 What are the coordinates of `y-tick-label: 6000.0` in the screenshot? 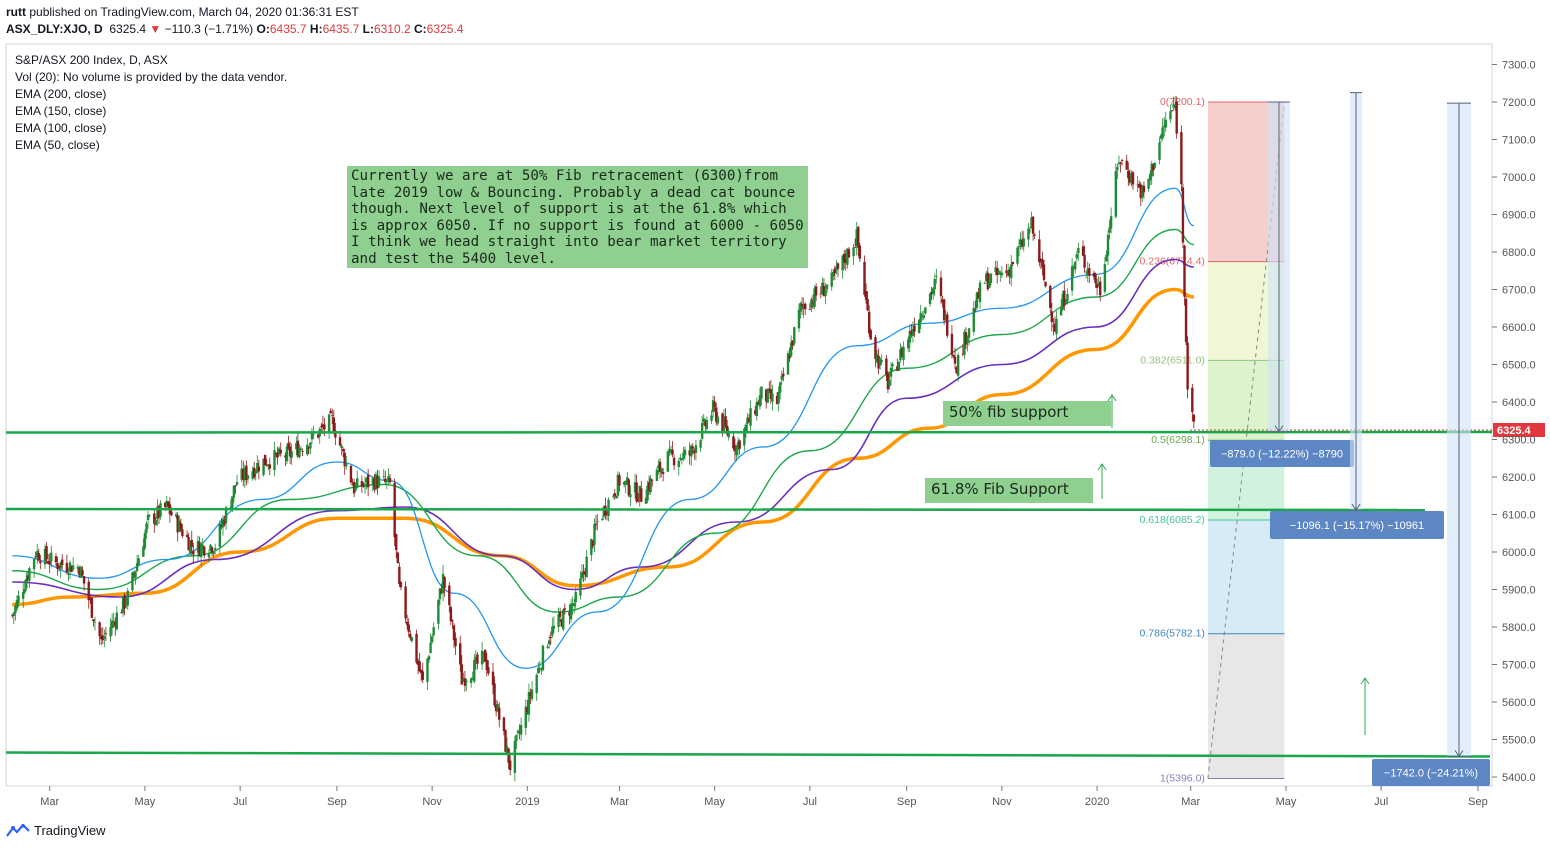 It's located at (1519, 553).